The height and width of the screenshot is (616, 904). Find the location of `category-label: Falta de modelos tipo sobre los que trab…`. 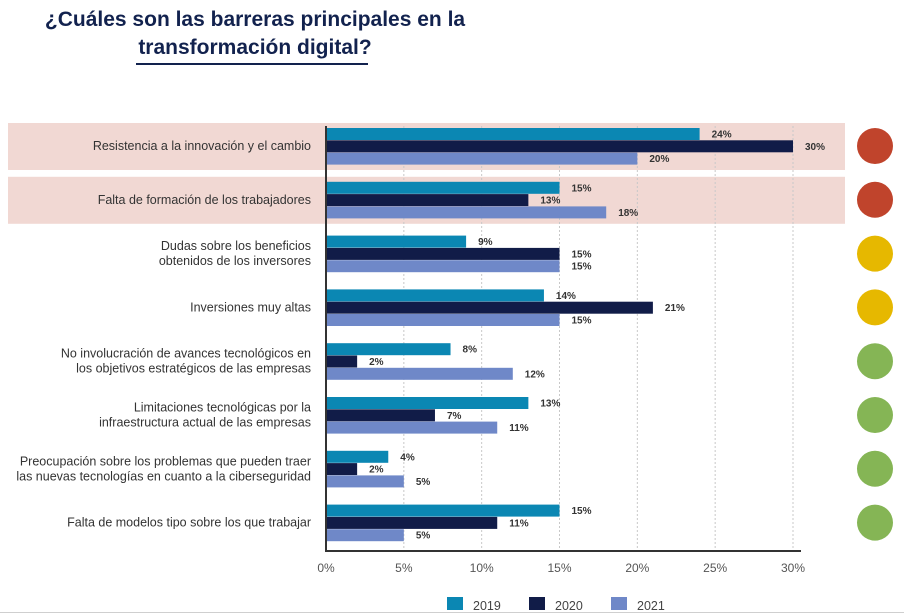

category-label: Falta de modelos tipo sobre los que trab… is located at coordinates (189, 523).